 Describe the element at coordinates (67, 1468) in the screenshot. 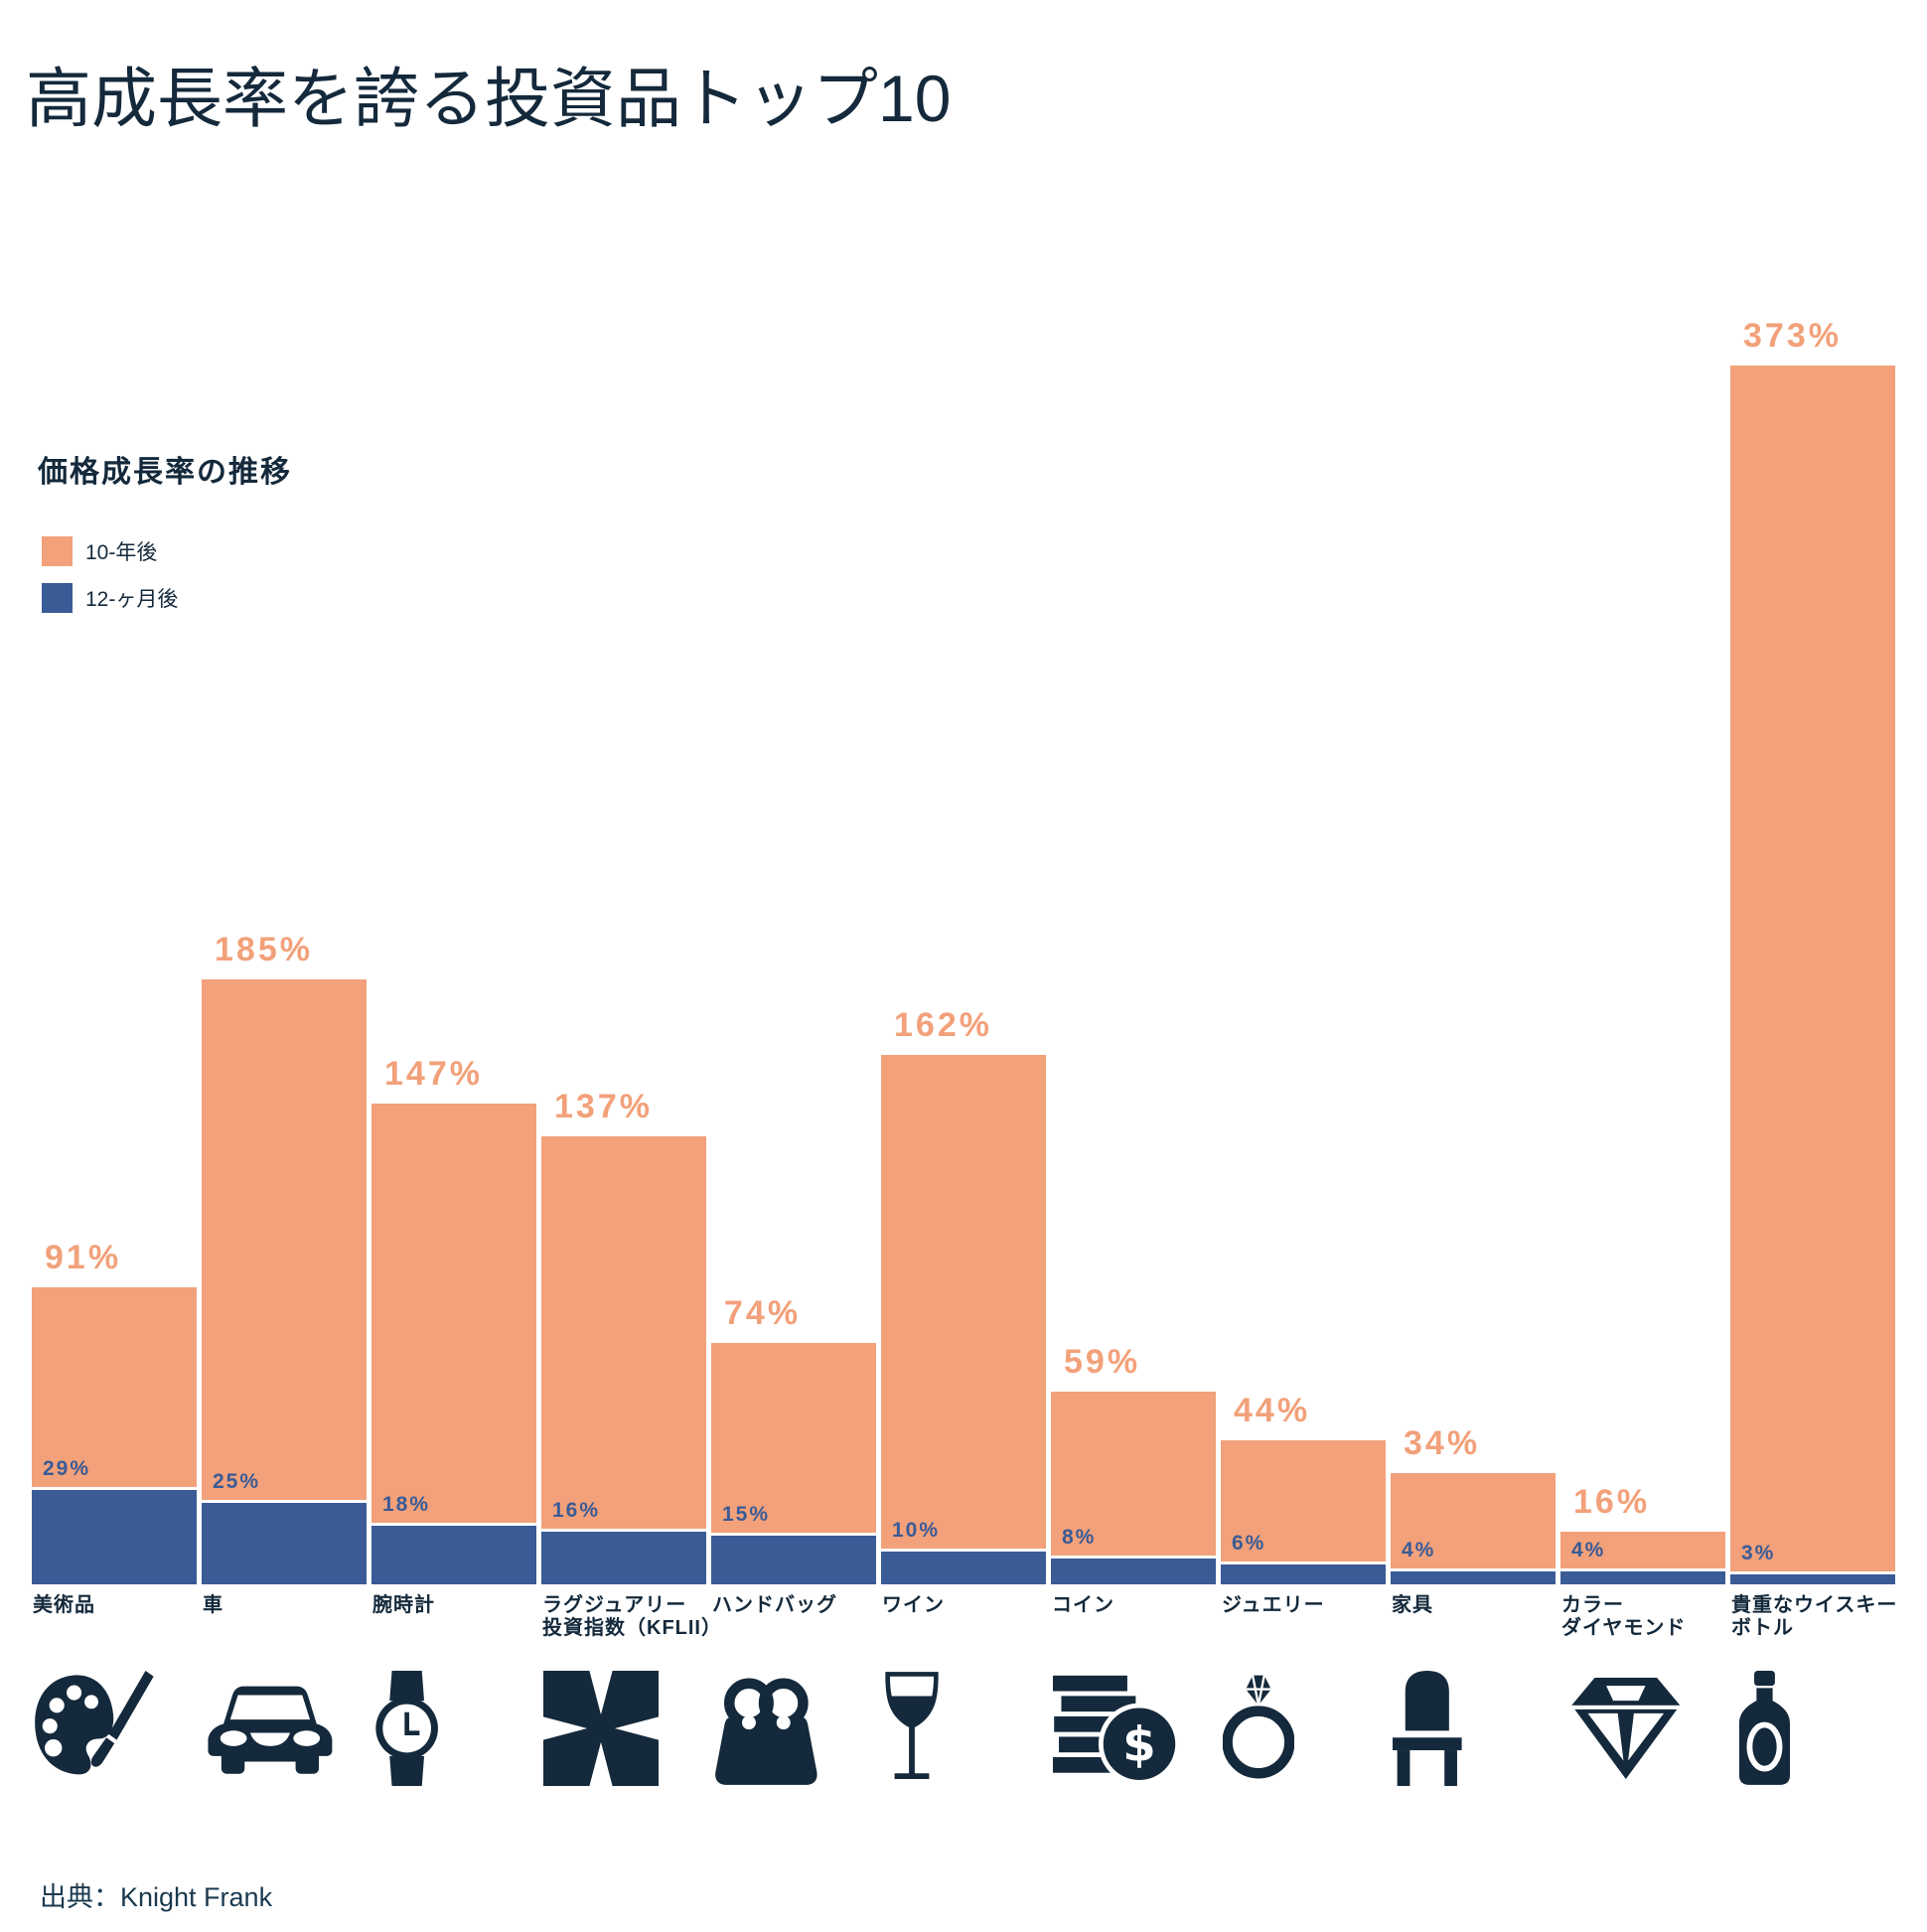

I see `bar-value-label-12mo: 29%` at that location.